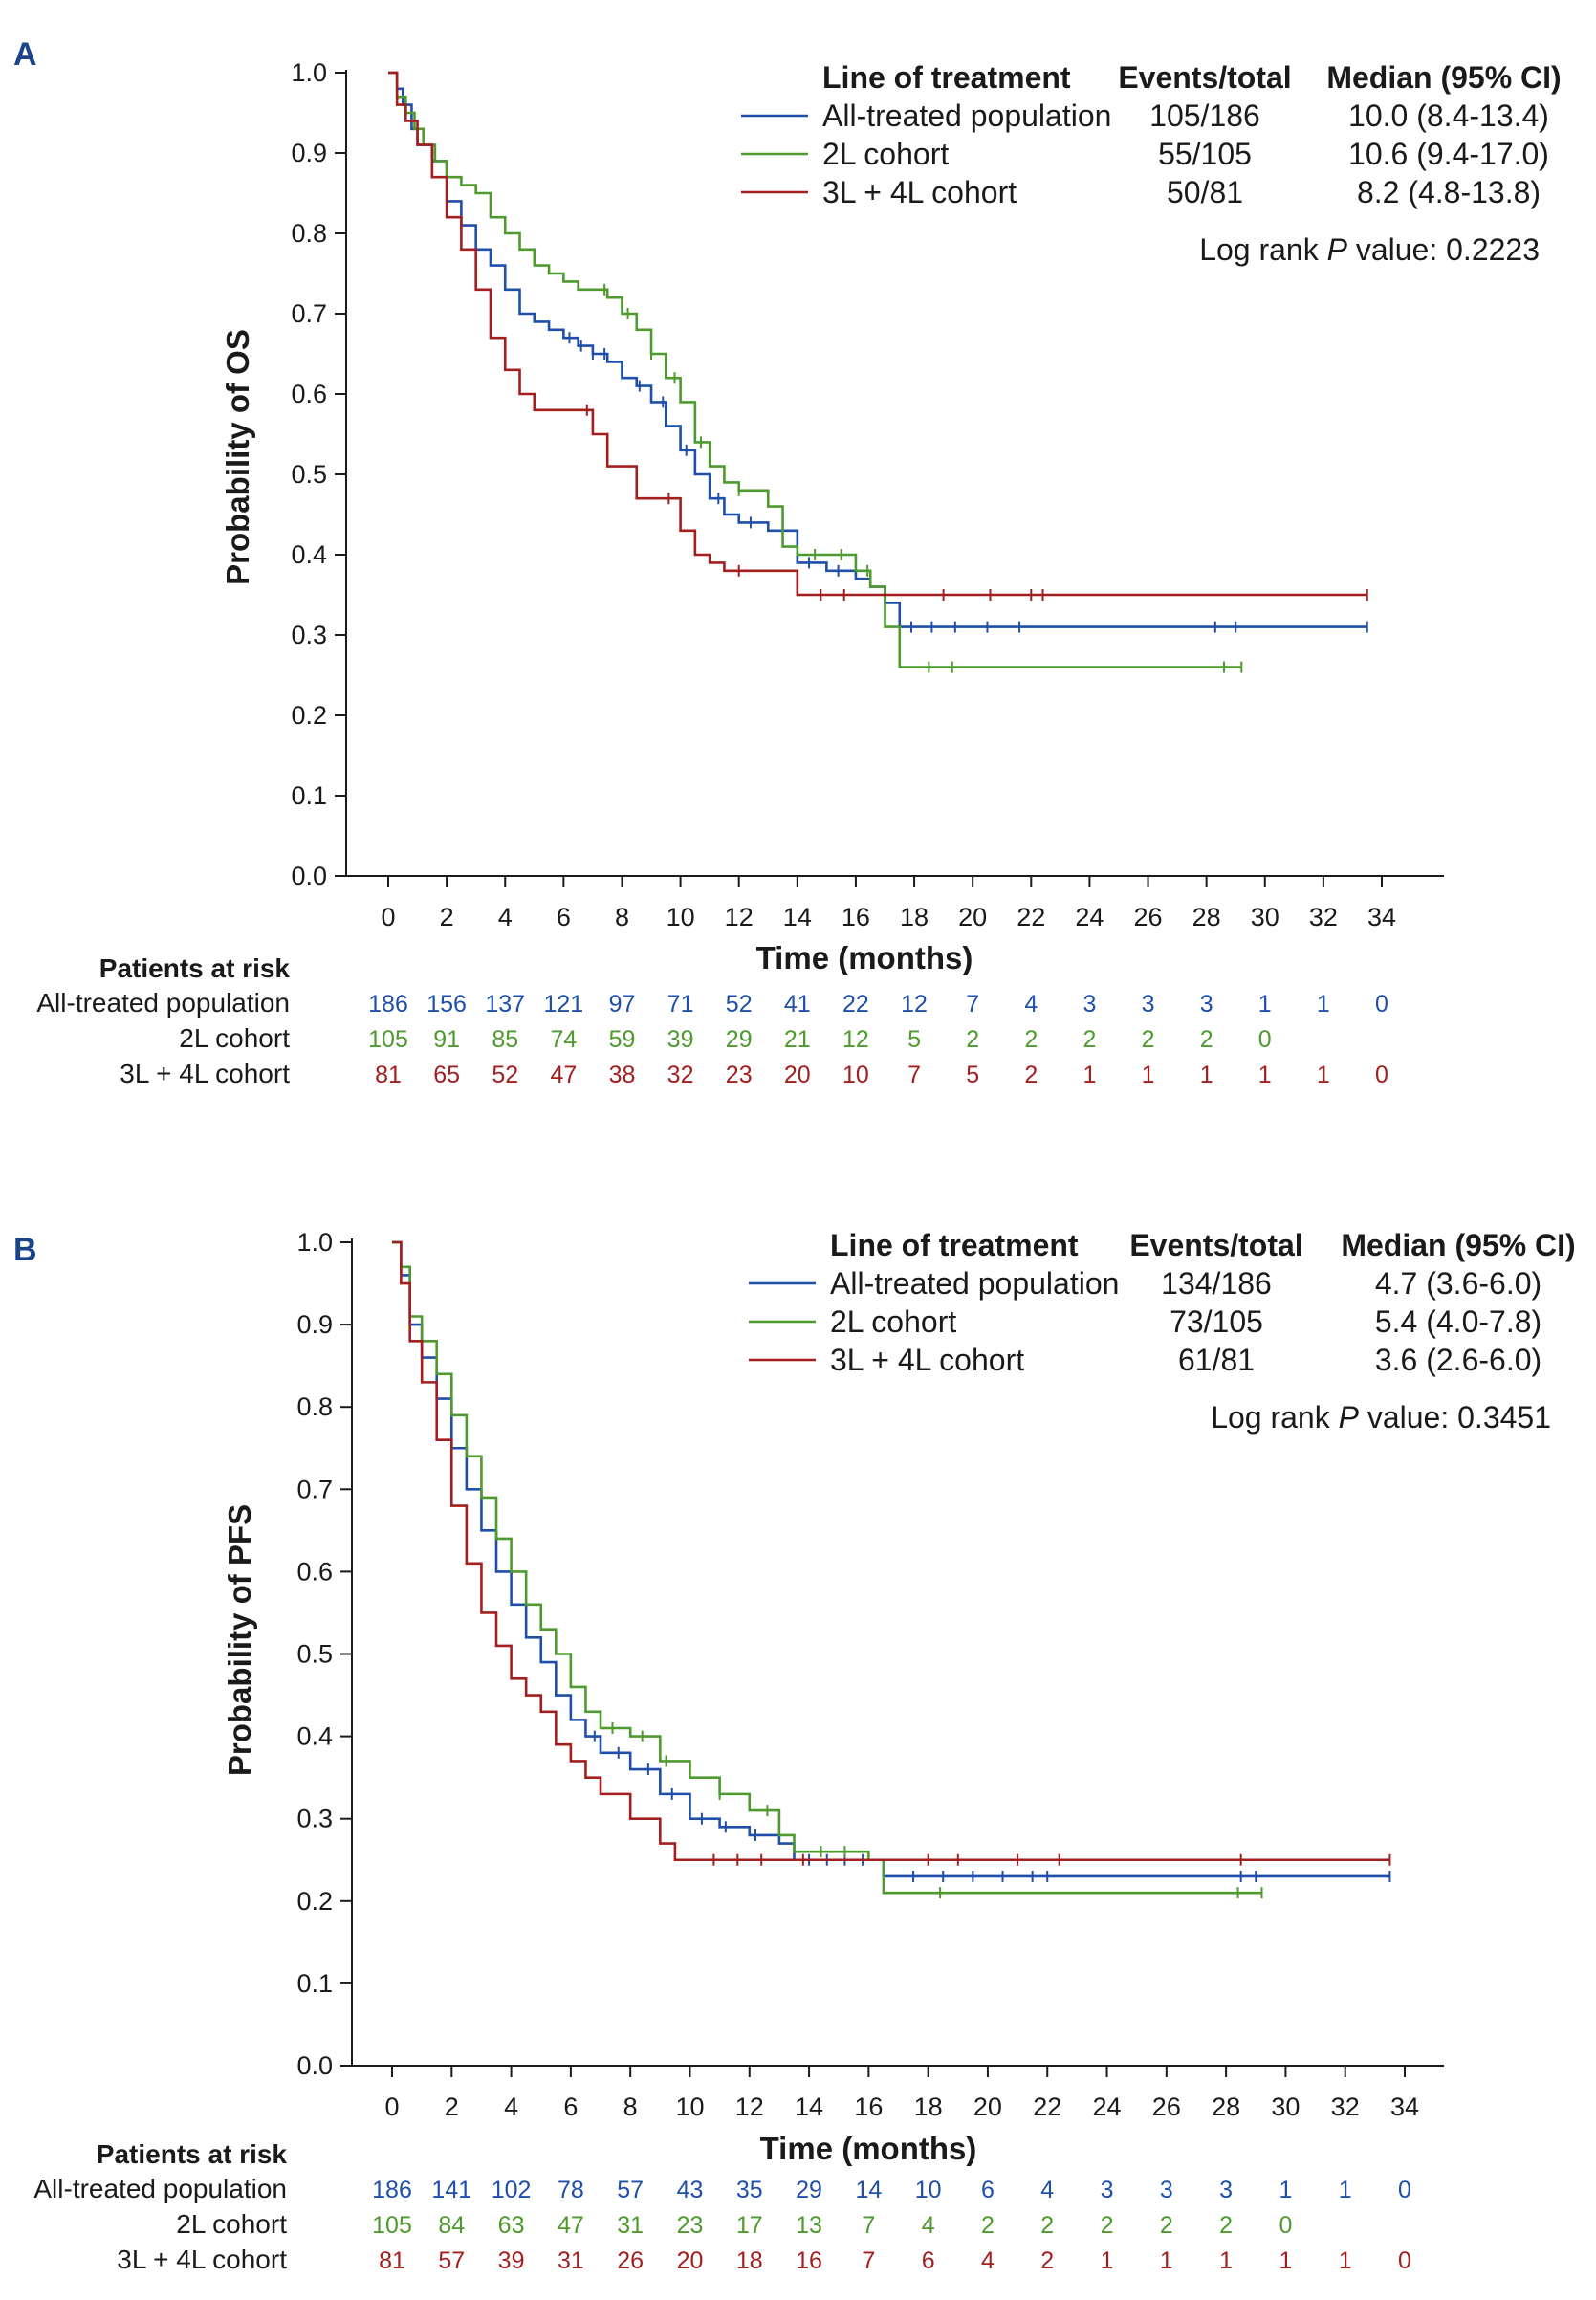 The width and height of the screenshot is (1596, 2300). I want to click on at-risk-label-3l4l-b: 3L + 4L cohort, so click(202, 2259).